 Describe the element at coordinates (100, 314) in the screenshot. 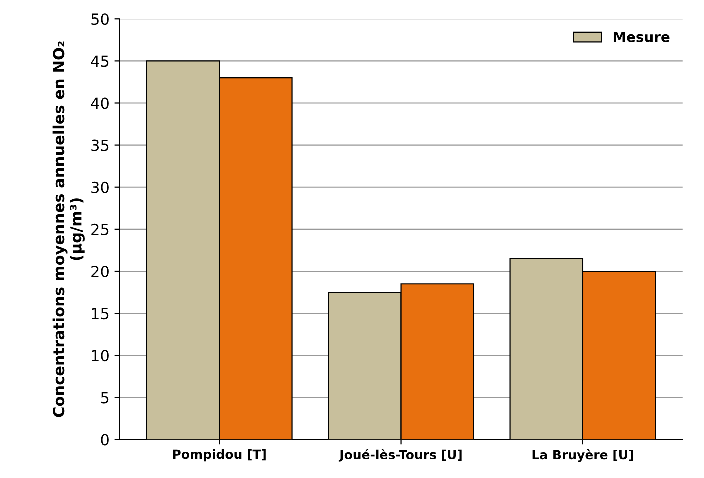

I see `y-tick-label: 15` at that location.